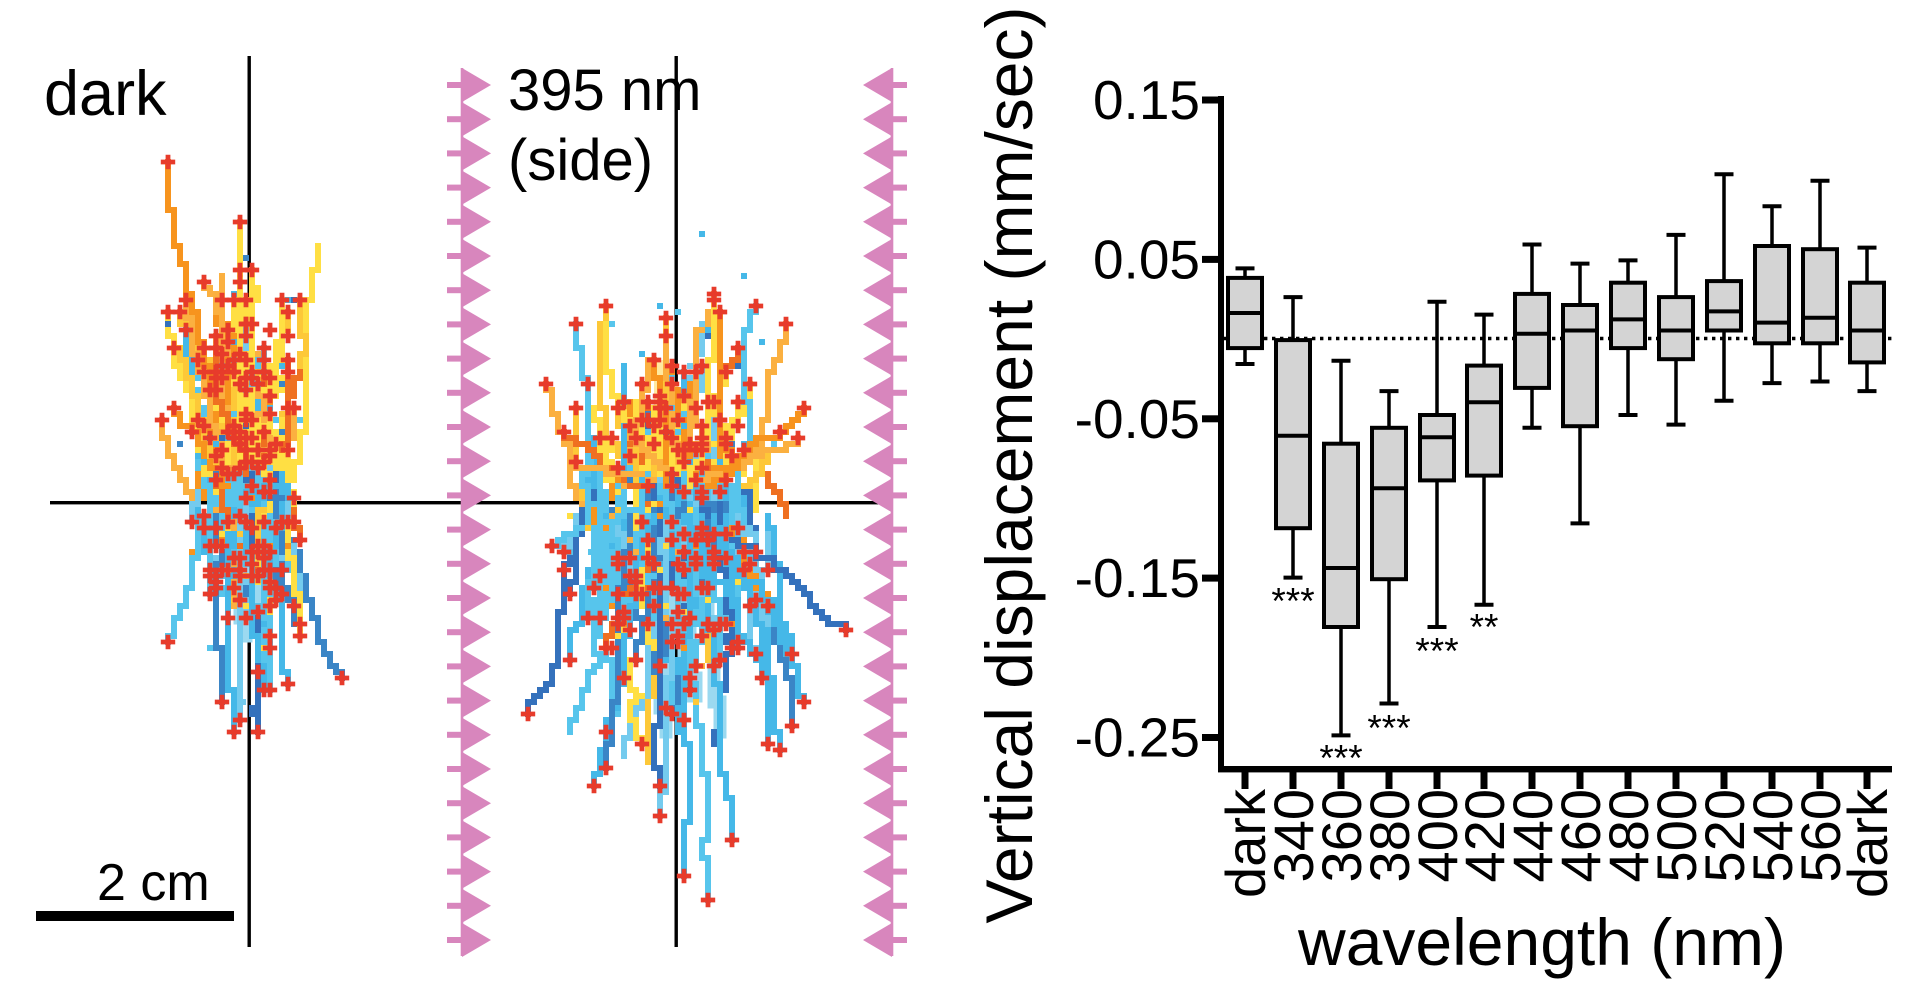 Image resolution: width=1932 pixels, height=1004 pixels. Describe the element at coordinates (1146, 259) in the screenshot. I see `svg-text: 0.05` at that location.